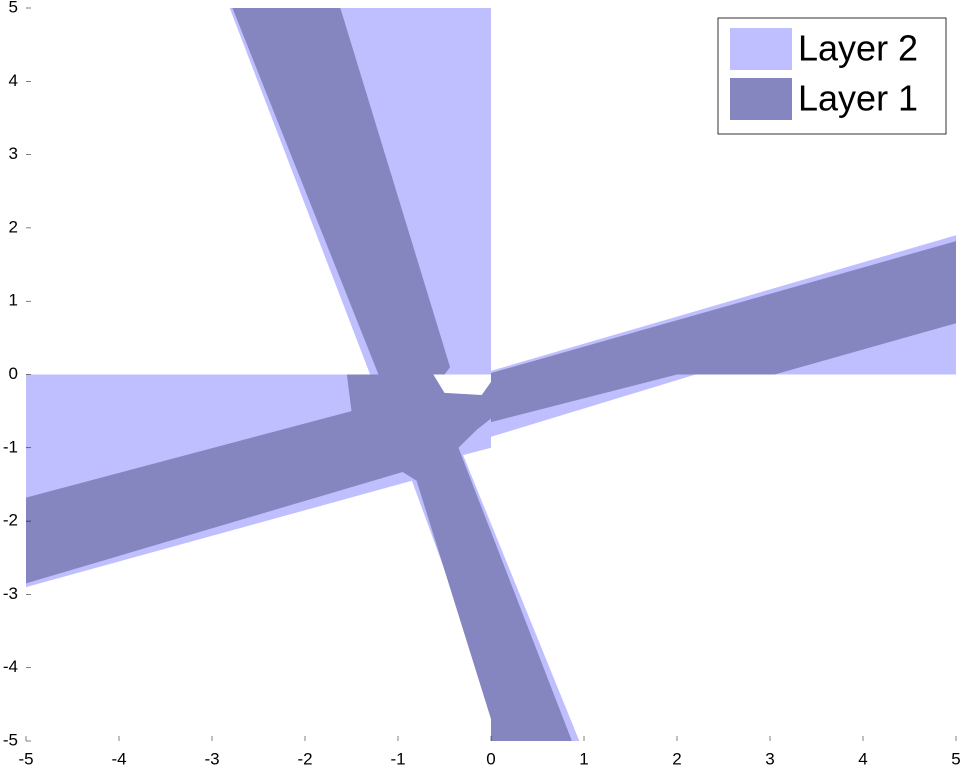 The image size is (963, 769). What do you see at coordinates (13, 300) in the screenshot?
I see `y-tick-label: 1` at bounding box center [13, 300].